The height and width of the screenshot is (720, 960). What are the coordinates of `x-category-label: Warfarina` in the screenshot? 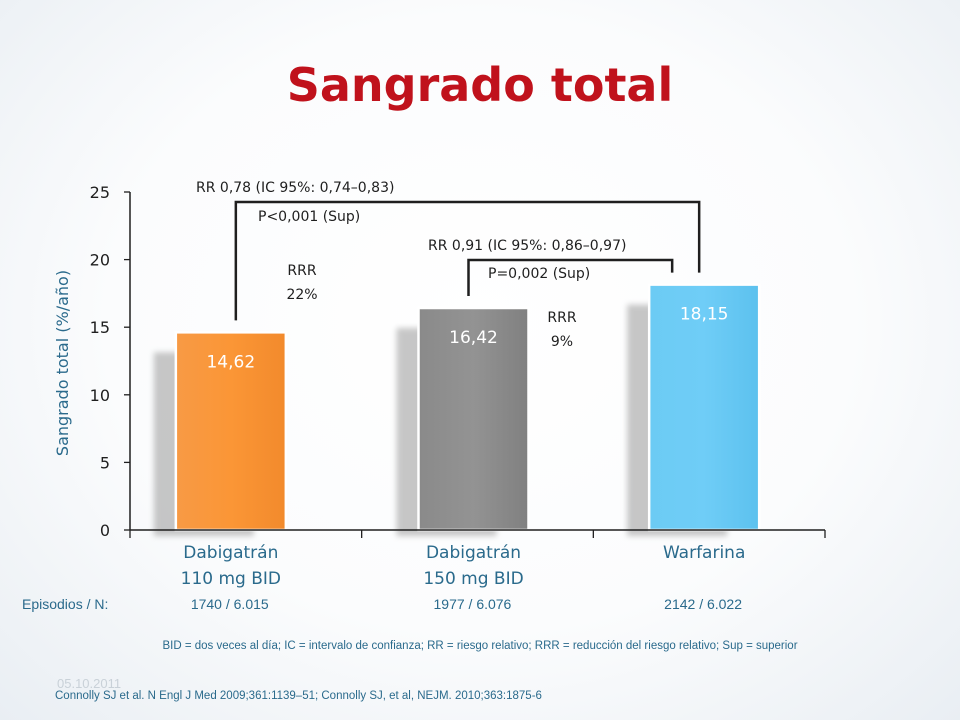 It's located at (704, 553).